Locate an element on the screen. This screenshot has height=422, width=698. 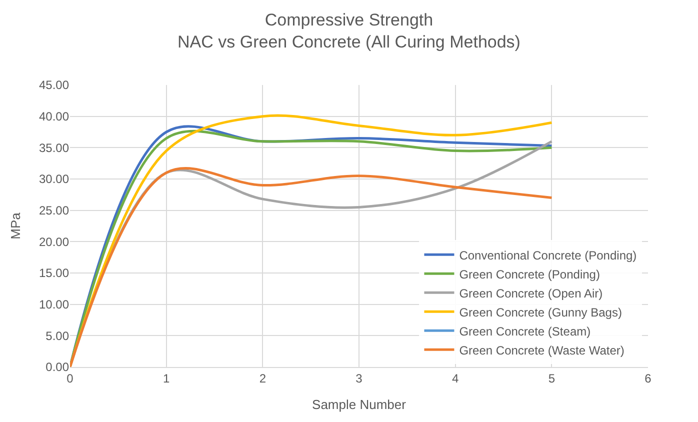
y-tick-label: 35.00 is located at coordinates (54, 147).